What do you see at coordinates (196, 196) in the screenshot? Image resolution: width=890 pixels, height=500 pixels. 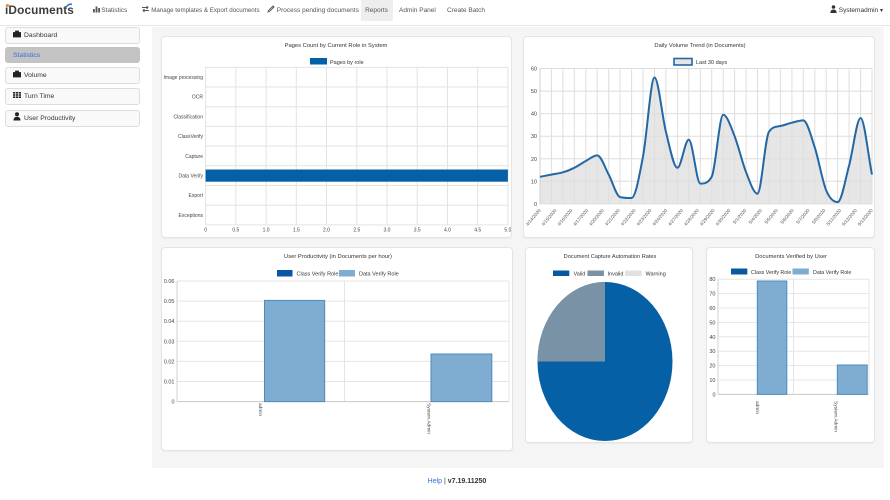 I see `svg-text: Export` at bounding box center [196, 196].